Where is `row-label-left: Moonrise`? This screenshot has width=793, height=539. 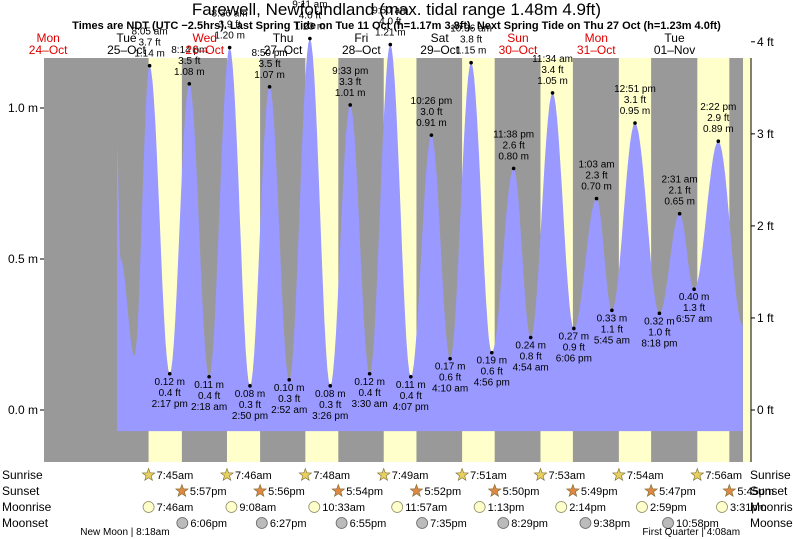 row-label-left: Moonrise is located at coordinates (27, 507).